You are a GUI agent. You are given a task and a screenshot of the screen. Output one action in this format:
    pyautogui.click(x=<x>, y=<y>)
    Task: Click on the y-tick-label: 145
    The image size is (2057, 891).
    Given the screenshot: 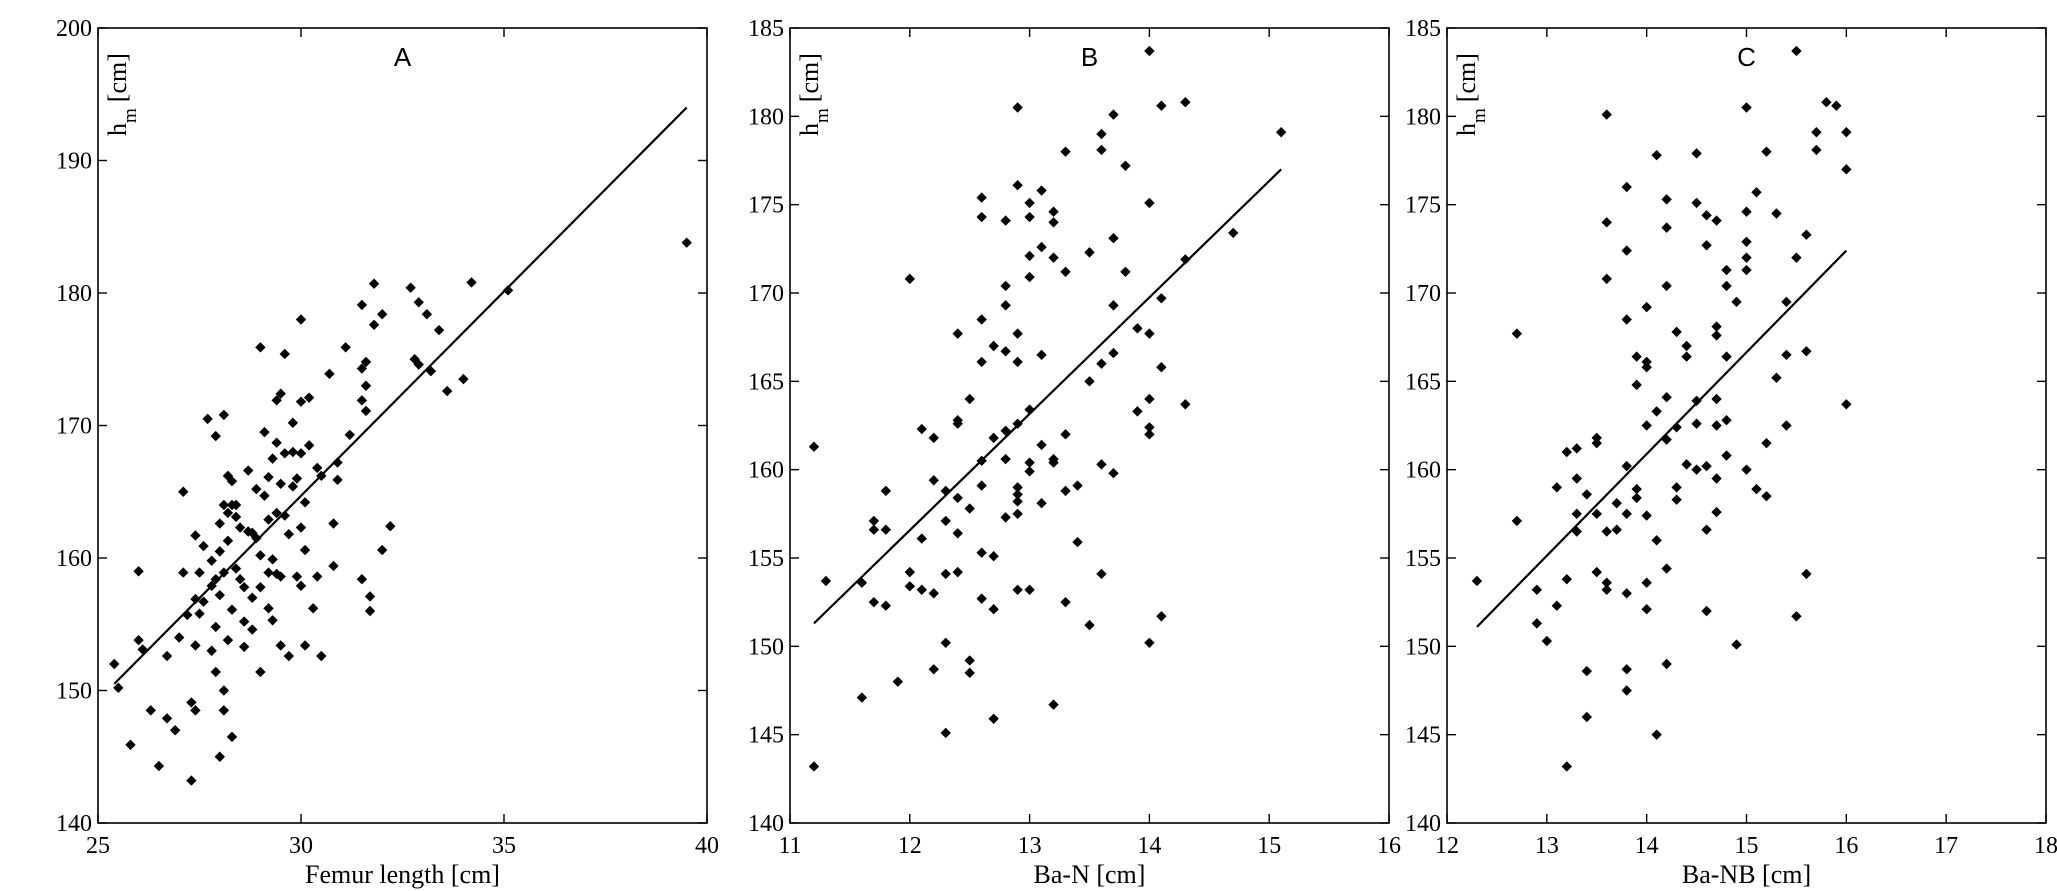 What is the action you would take?
    pyautogui.click(x=1423, y=736)
    